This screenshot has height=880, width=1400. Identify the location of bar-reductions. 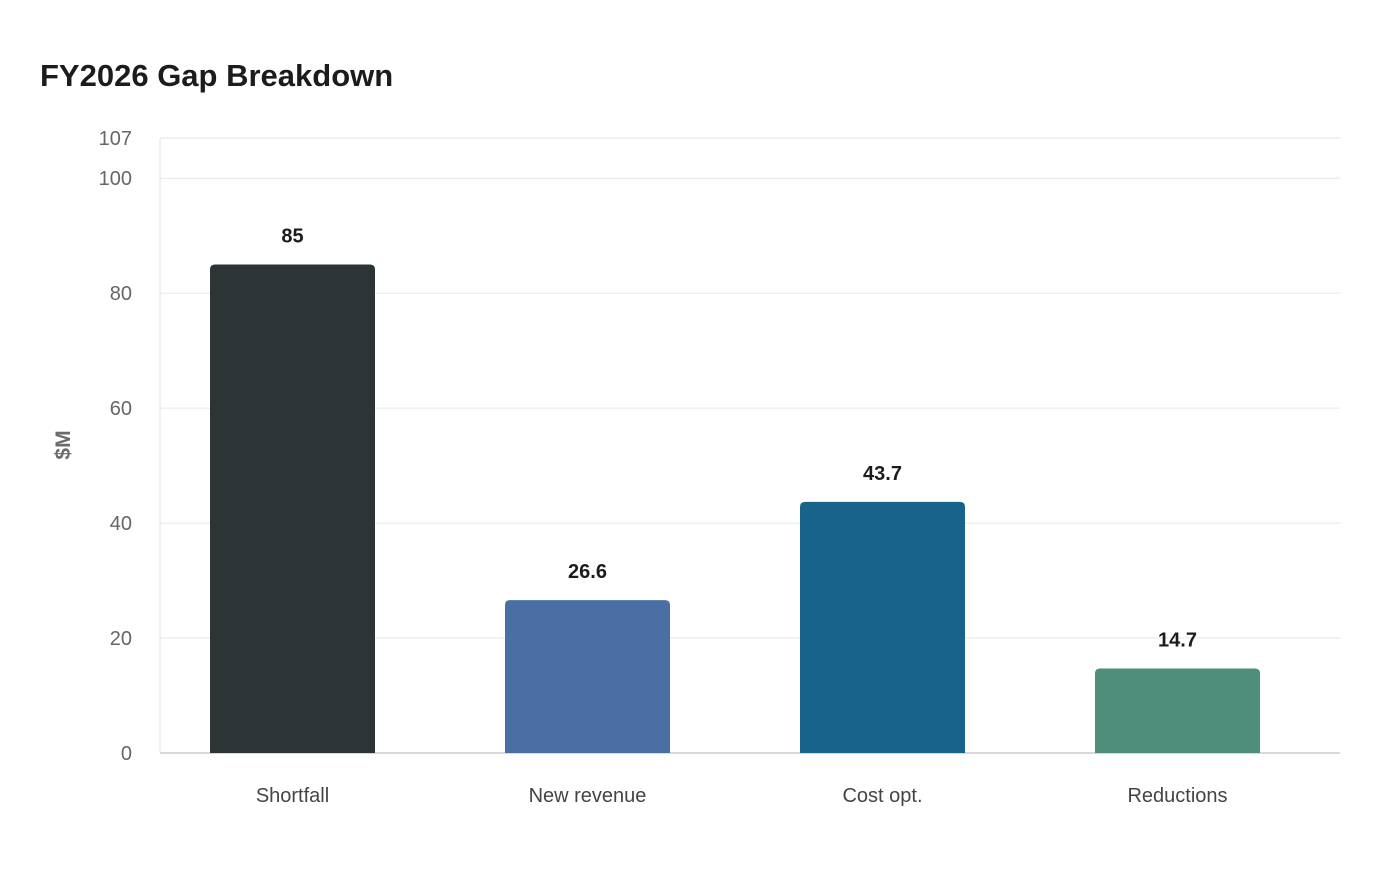
(1177, 710).